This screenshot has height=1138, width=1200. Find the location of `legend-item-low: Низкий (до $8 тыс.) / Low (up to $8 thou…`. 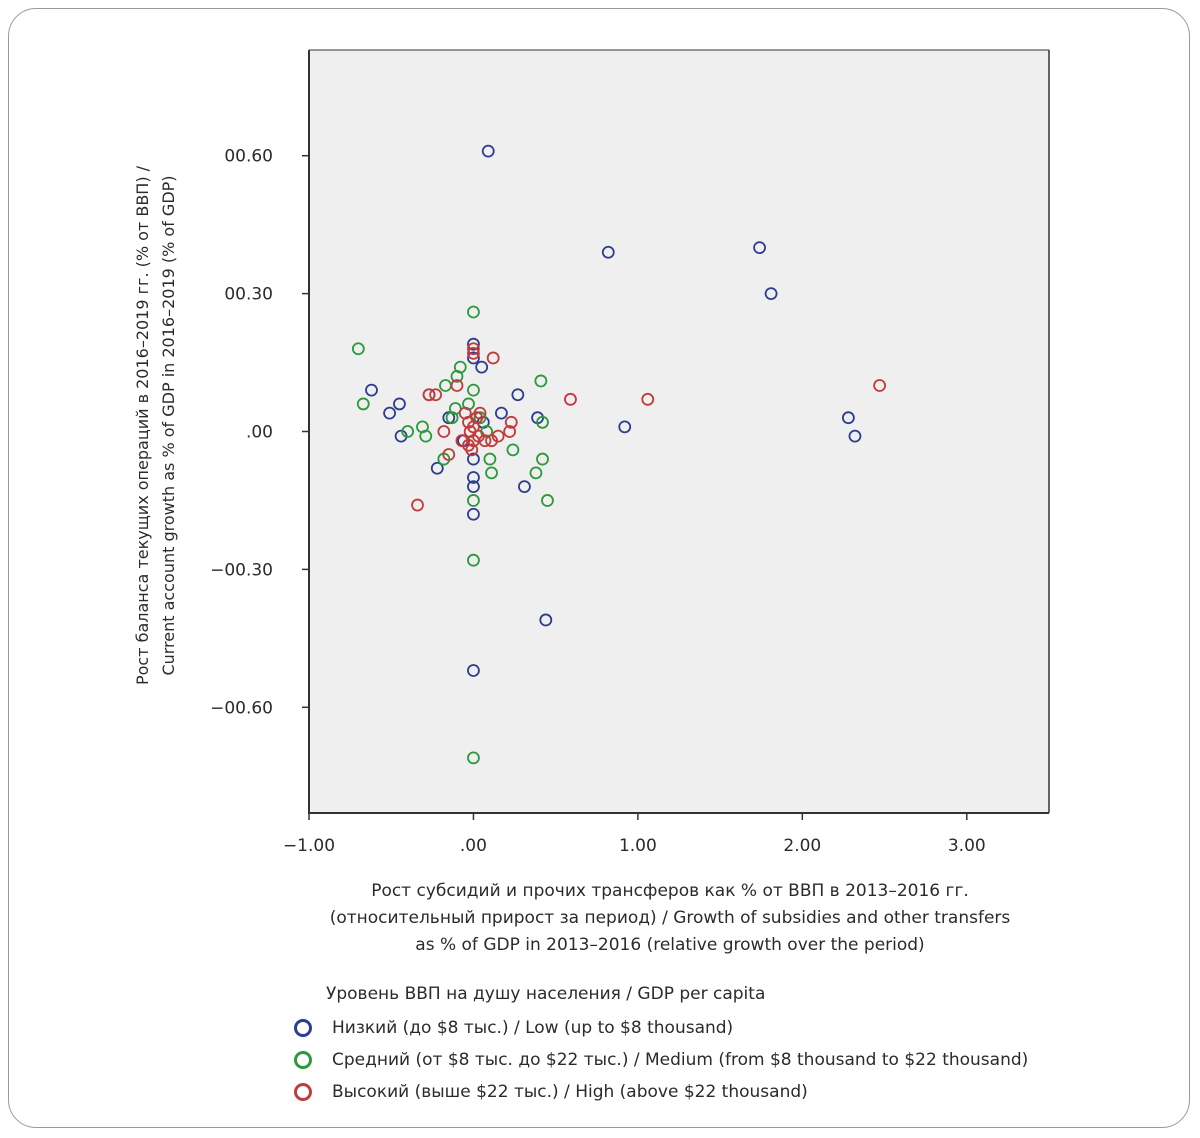

legend-item-low: Низкий (до $8 тыс.) / Low (up to $8 thou… is located at coordinates (659, 1028).